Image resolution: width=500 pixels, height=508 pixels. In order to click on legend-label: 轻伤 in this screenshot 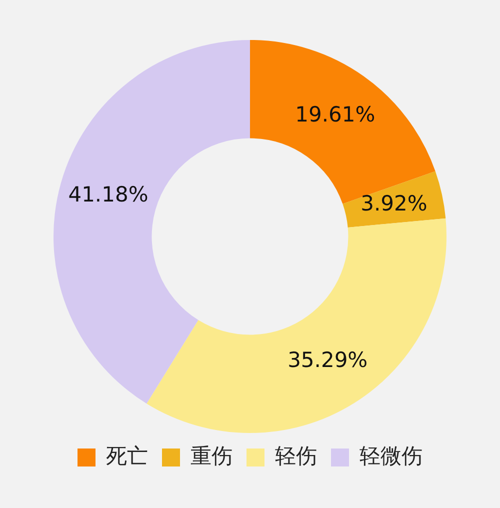, I will do `click(296, 456)`.